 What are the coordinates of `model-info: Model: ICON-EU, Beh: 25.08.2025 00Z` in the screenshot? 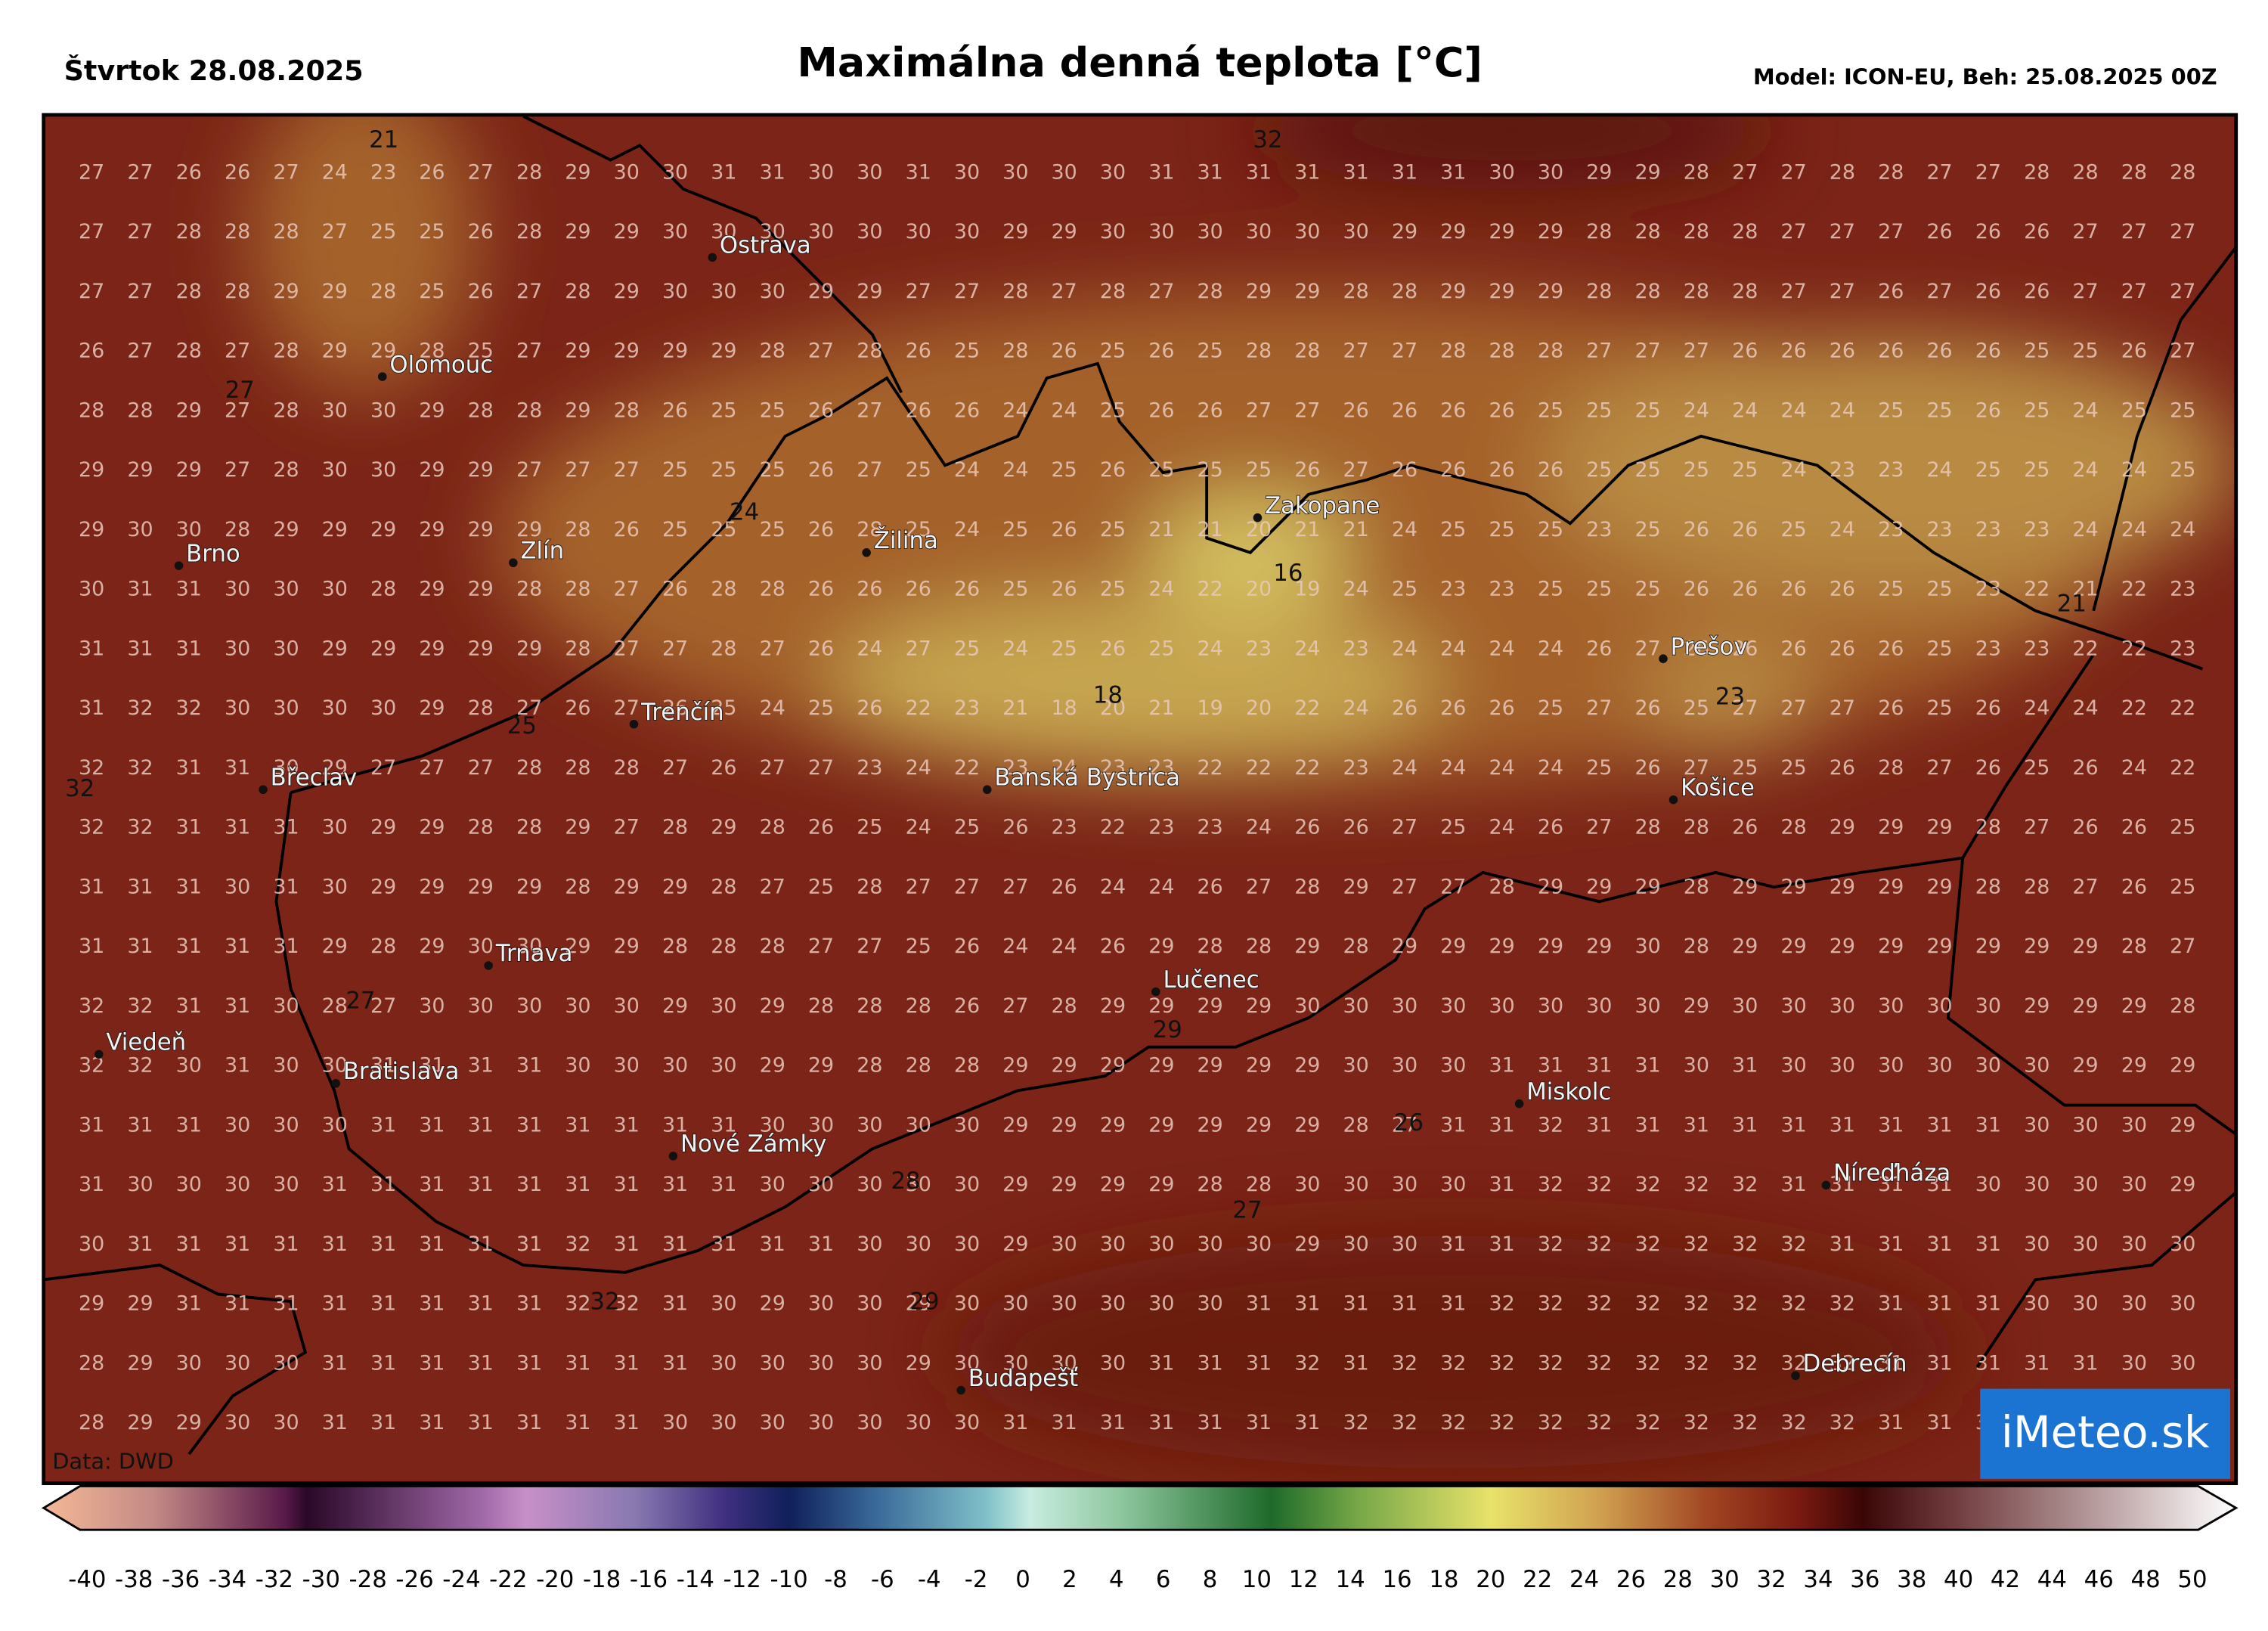 It's located at (1985, 77).